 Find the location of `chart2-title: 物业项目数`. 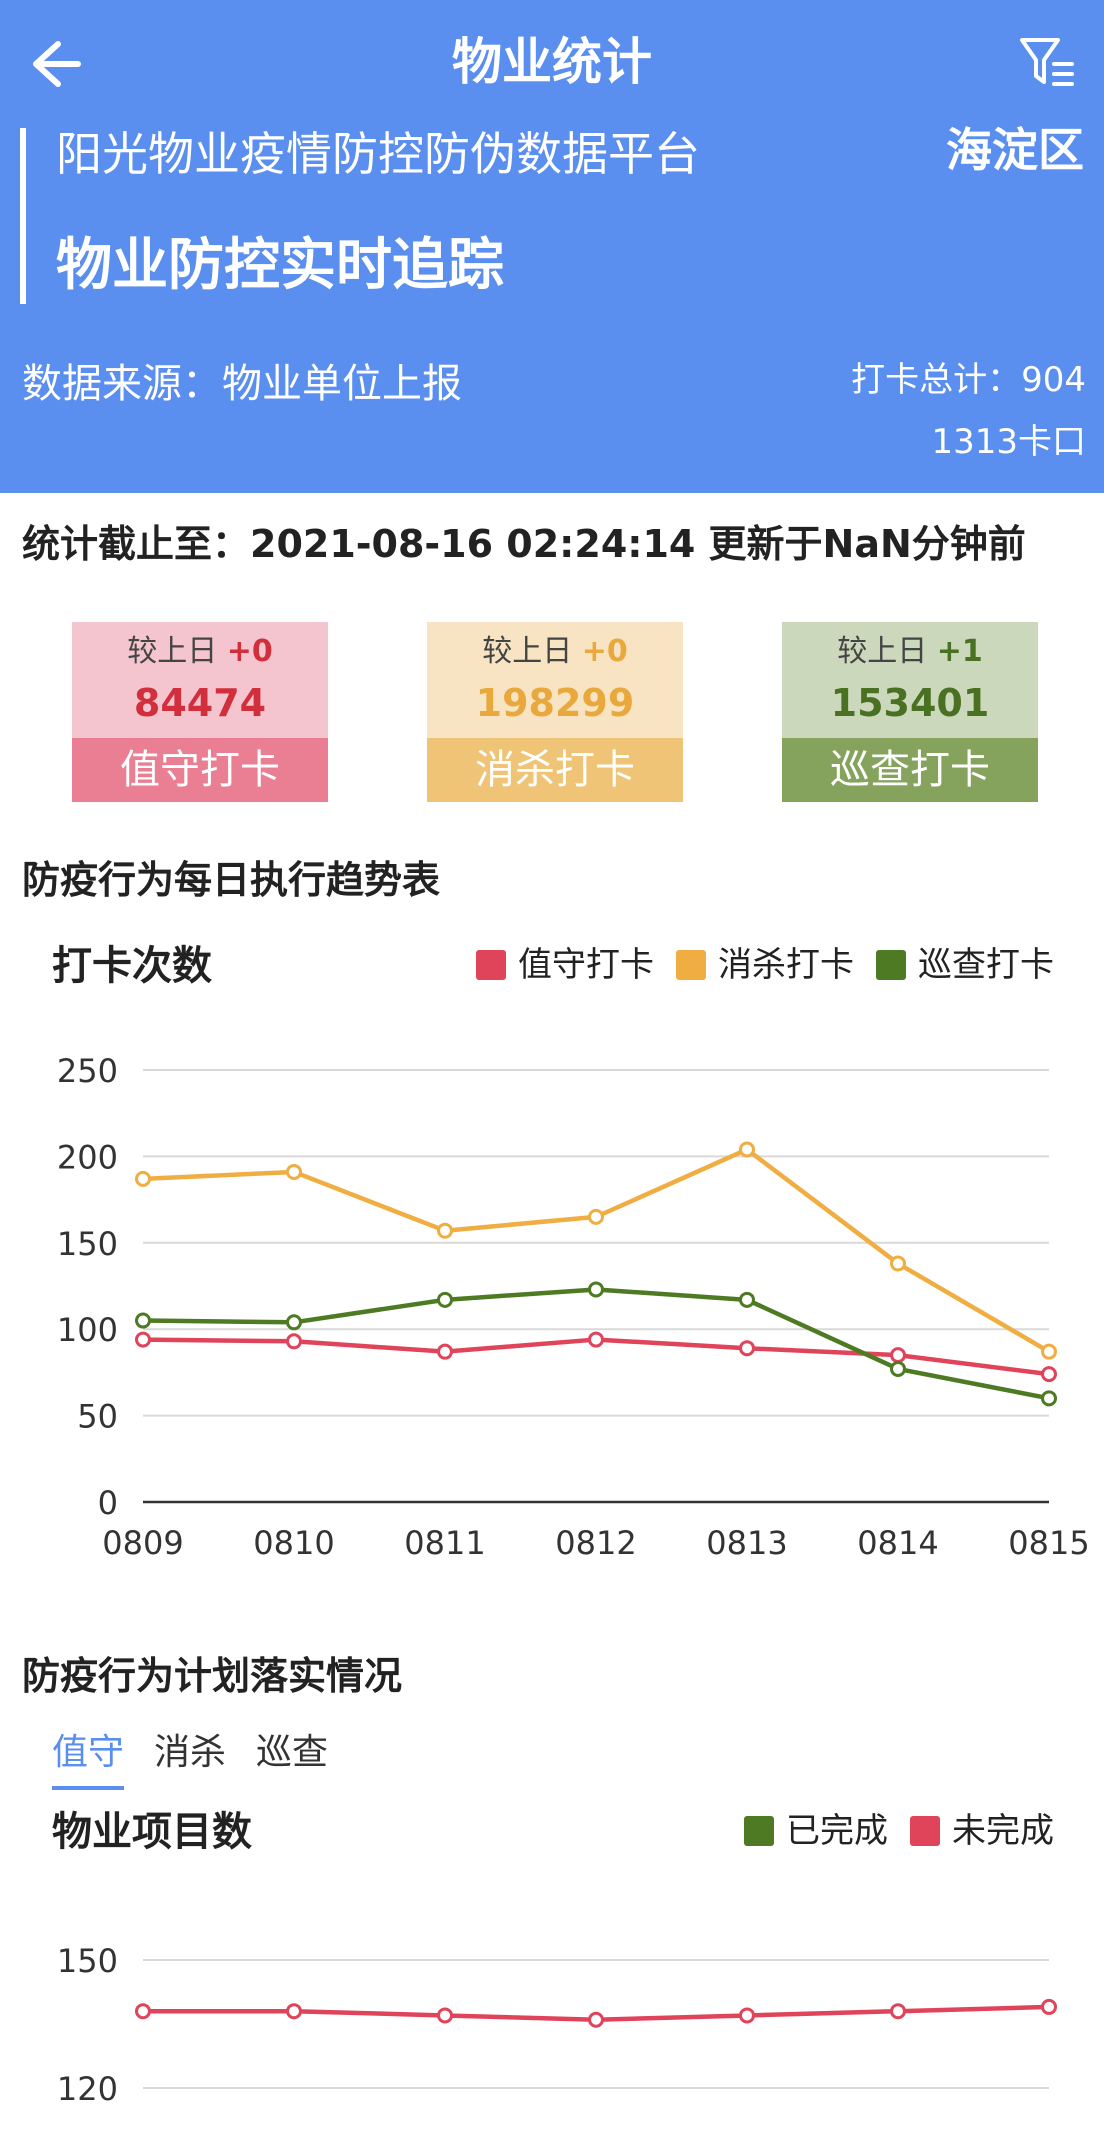

chart2-title: 物业项目数 is located at coordinates (152, 1832).